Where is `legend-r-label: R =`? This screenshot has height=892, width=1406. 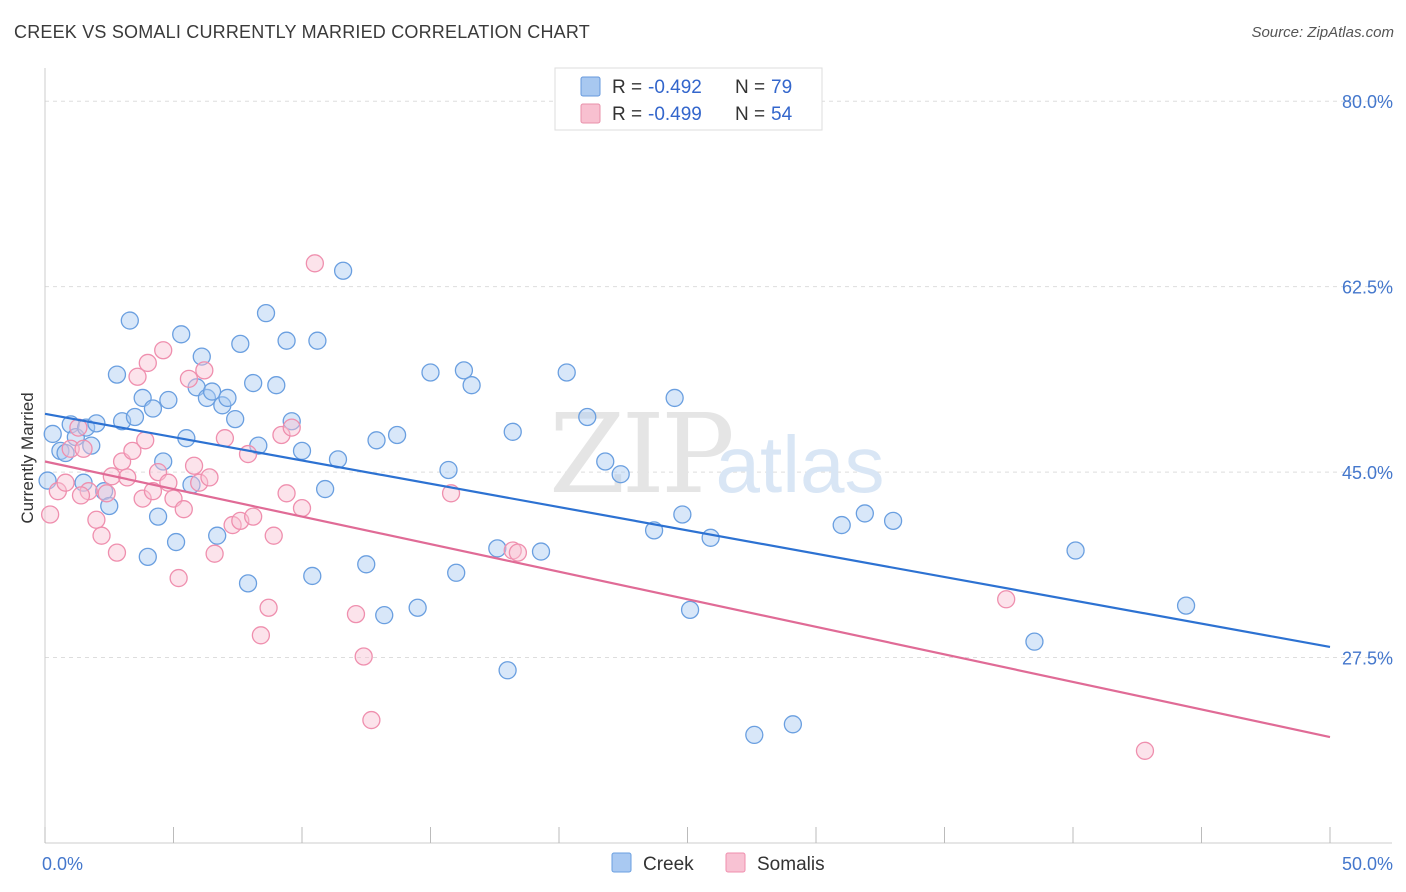
legend-r-label: R = is located at coordinates (627, 87).